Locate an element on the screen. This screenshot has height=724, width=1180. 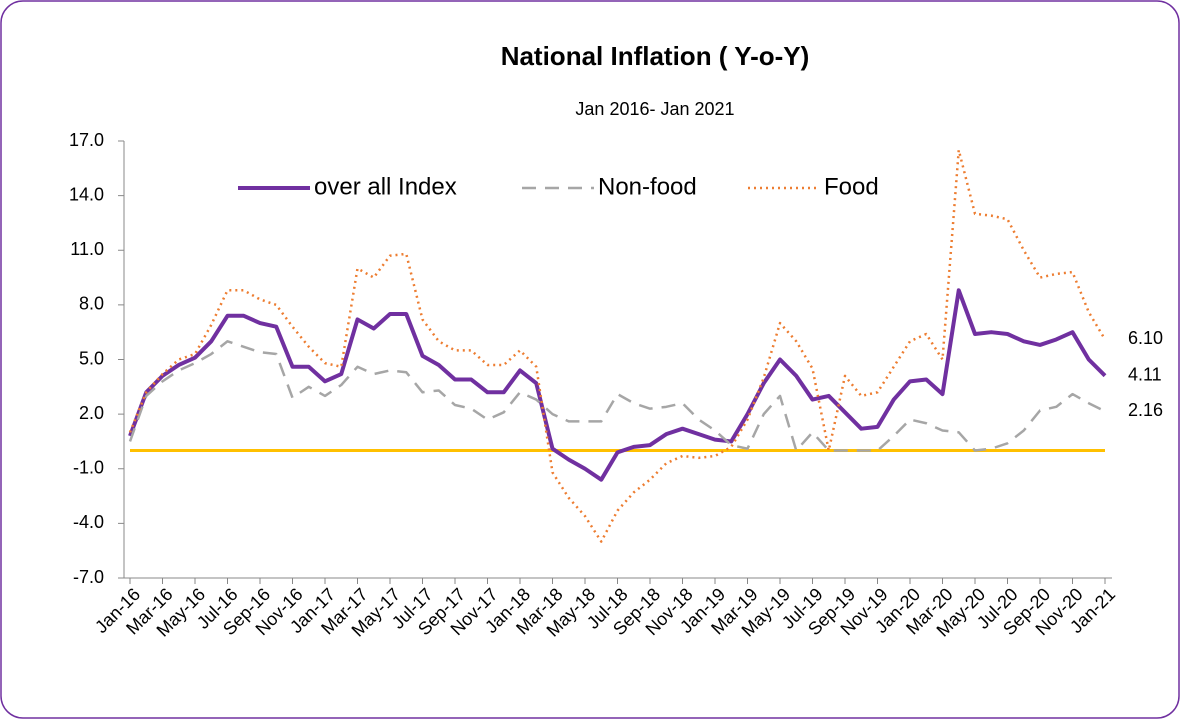
y-tick-label: 14.0 is located at coordinates (86, 194).